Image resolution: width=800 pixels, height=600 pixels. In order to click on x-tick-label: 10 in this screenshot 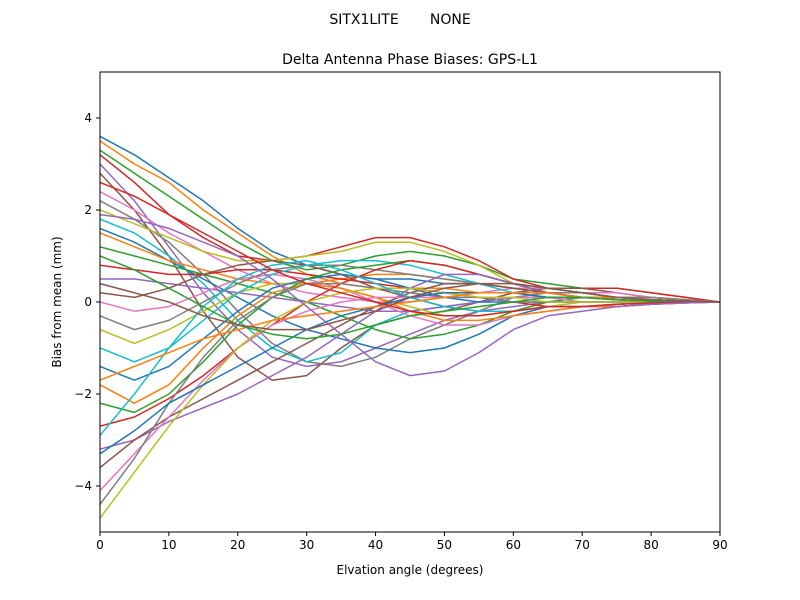, I will do `click(168, 545)`.